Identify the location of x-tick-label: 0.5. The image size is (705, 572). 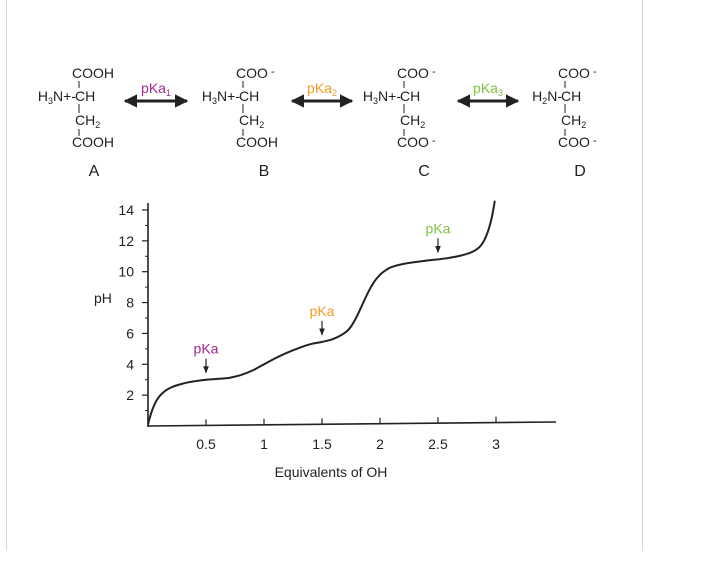
(206, 444).